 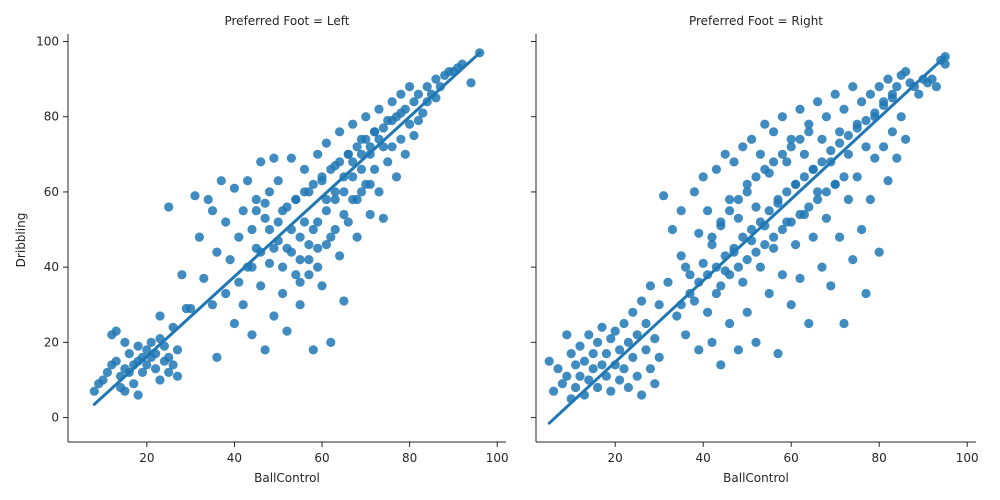 What do you see at coordinates (286, 21) in the screenshot?
I see `panel-title-left: Preferred Foot = Left` at bounding box center [286, 21].